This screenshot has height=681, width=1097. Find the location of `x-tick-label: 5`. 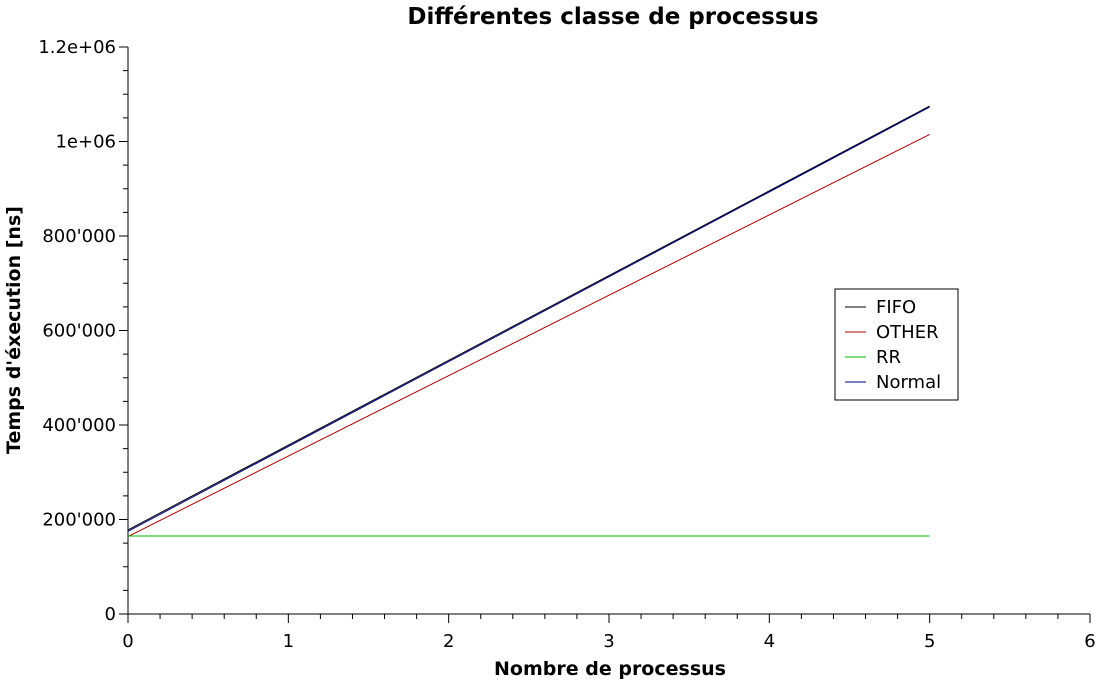

x-tick-label: 5 is located at coordinates (929, 641).